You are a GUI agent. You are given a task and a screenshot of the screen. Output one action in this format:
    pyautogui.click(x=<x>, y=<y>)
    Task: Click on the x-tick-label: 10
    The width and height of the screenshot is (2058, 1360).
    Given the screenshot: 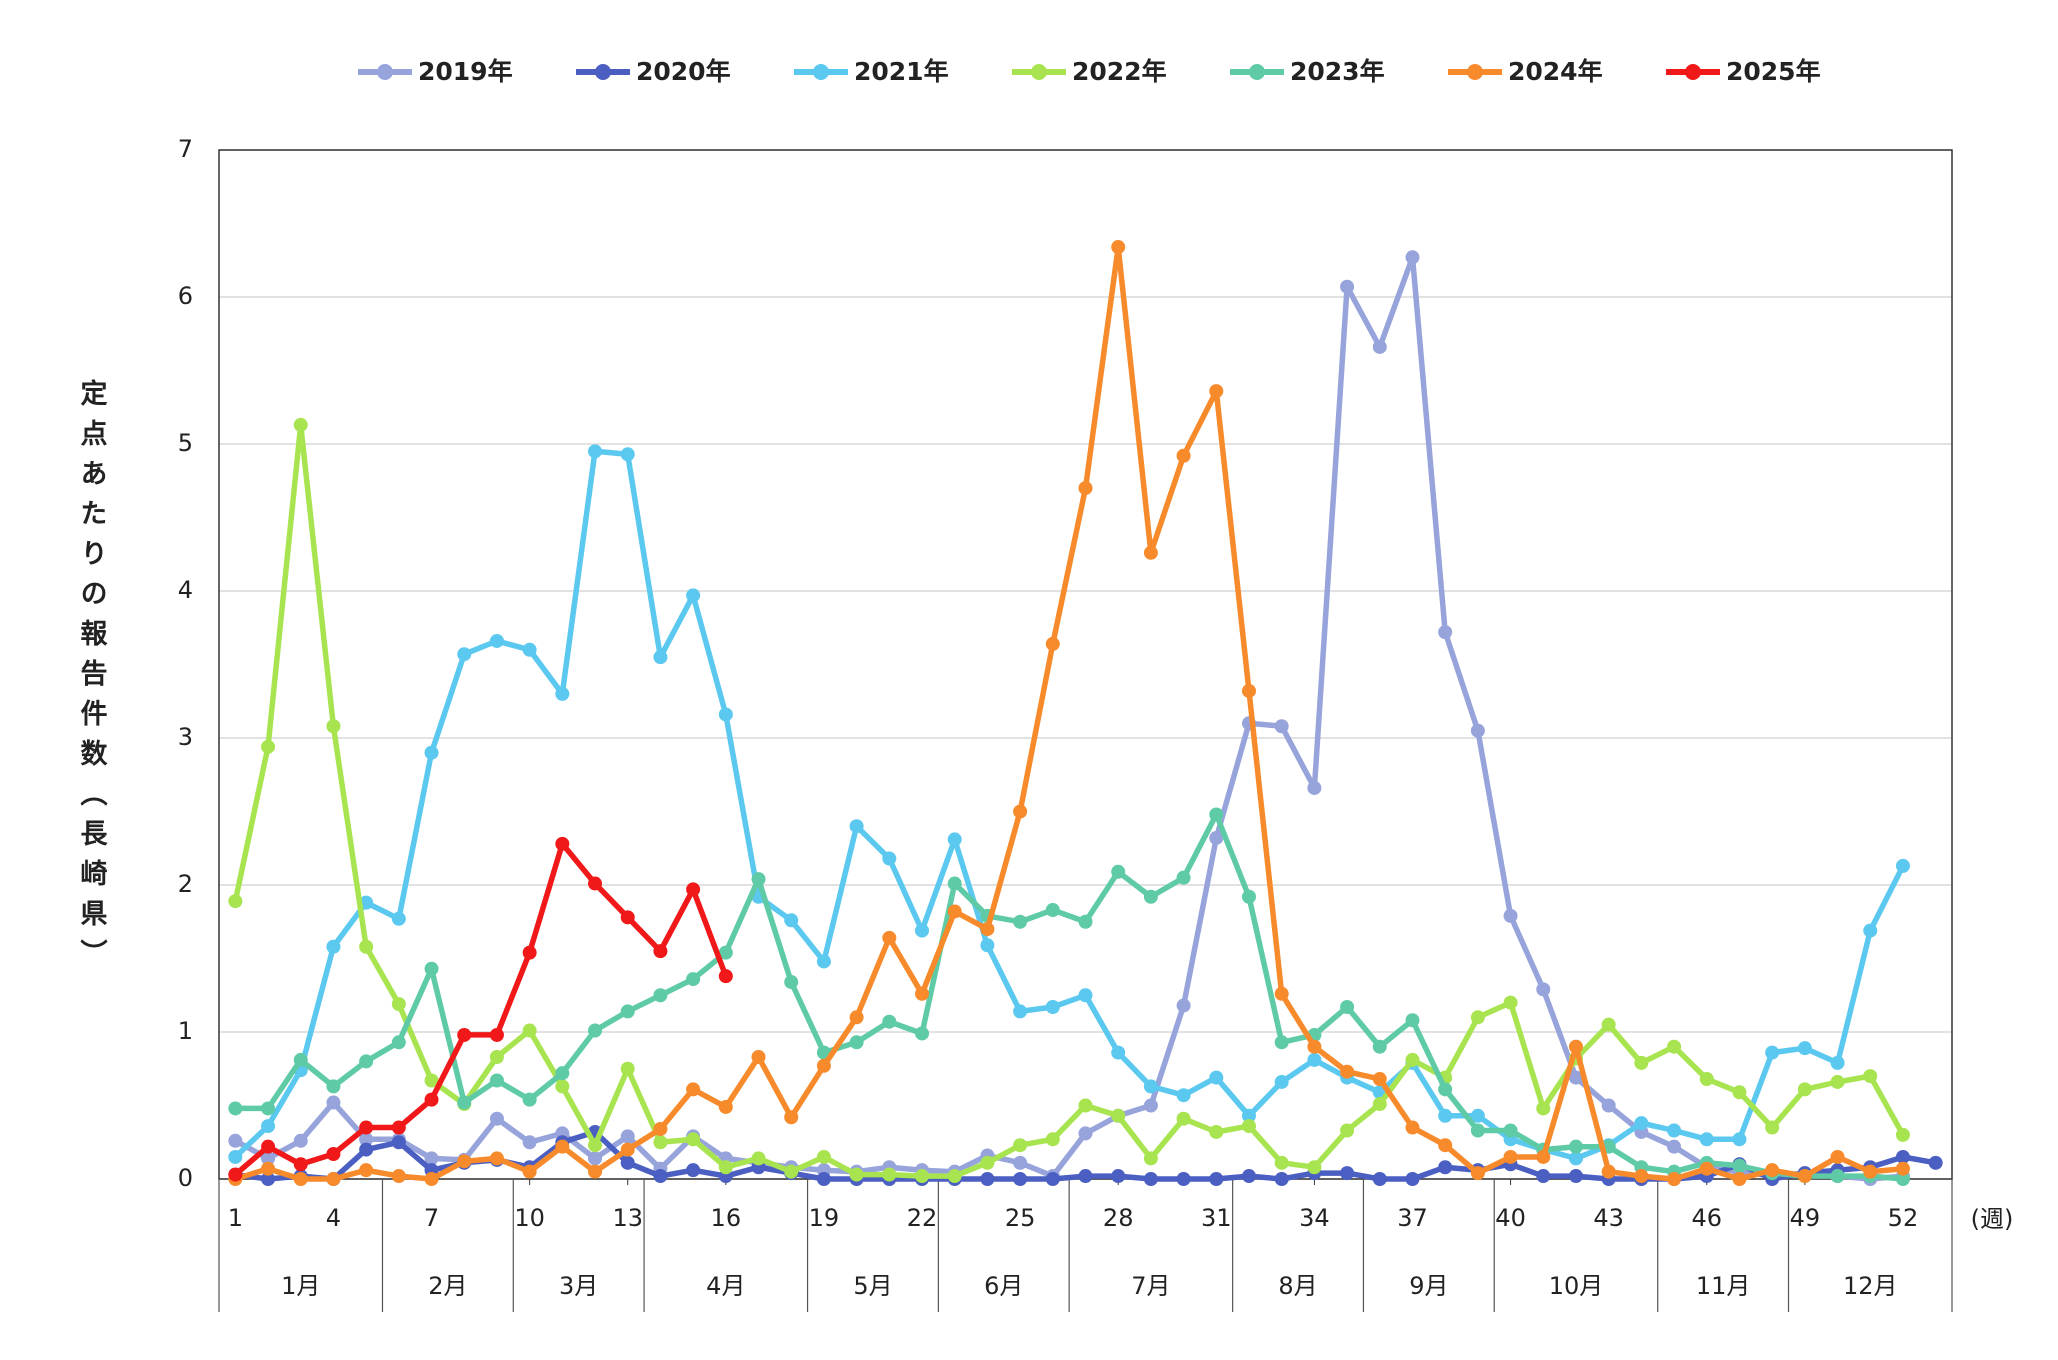 What is the action you would take?
    pyautogui.click(x=529, y=1218)
    